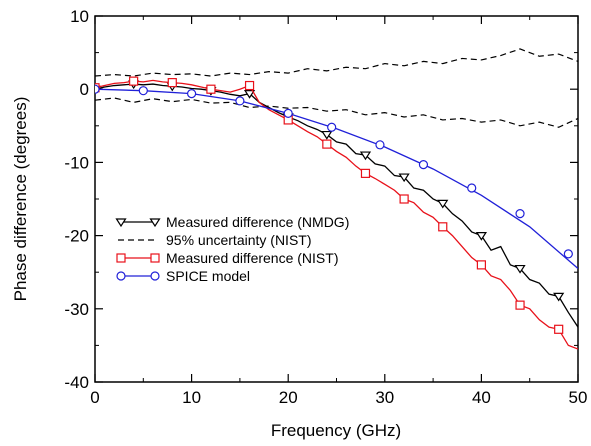  Describe the element at coordinates (76, 309) in the screenshot. I see `y-tick-label: -30` at that location.